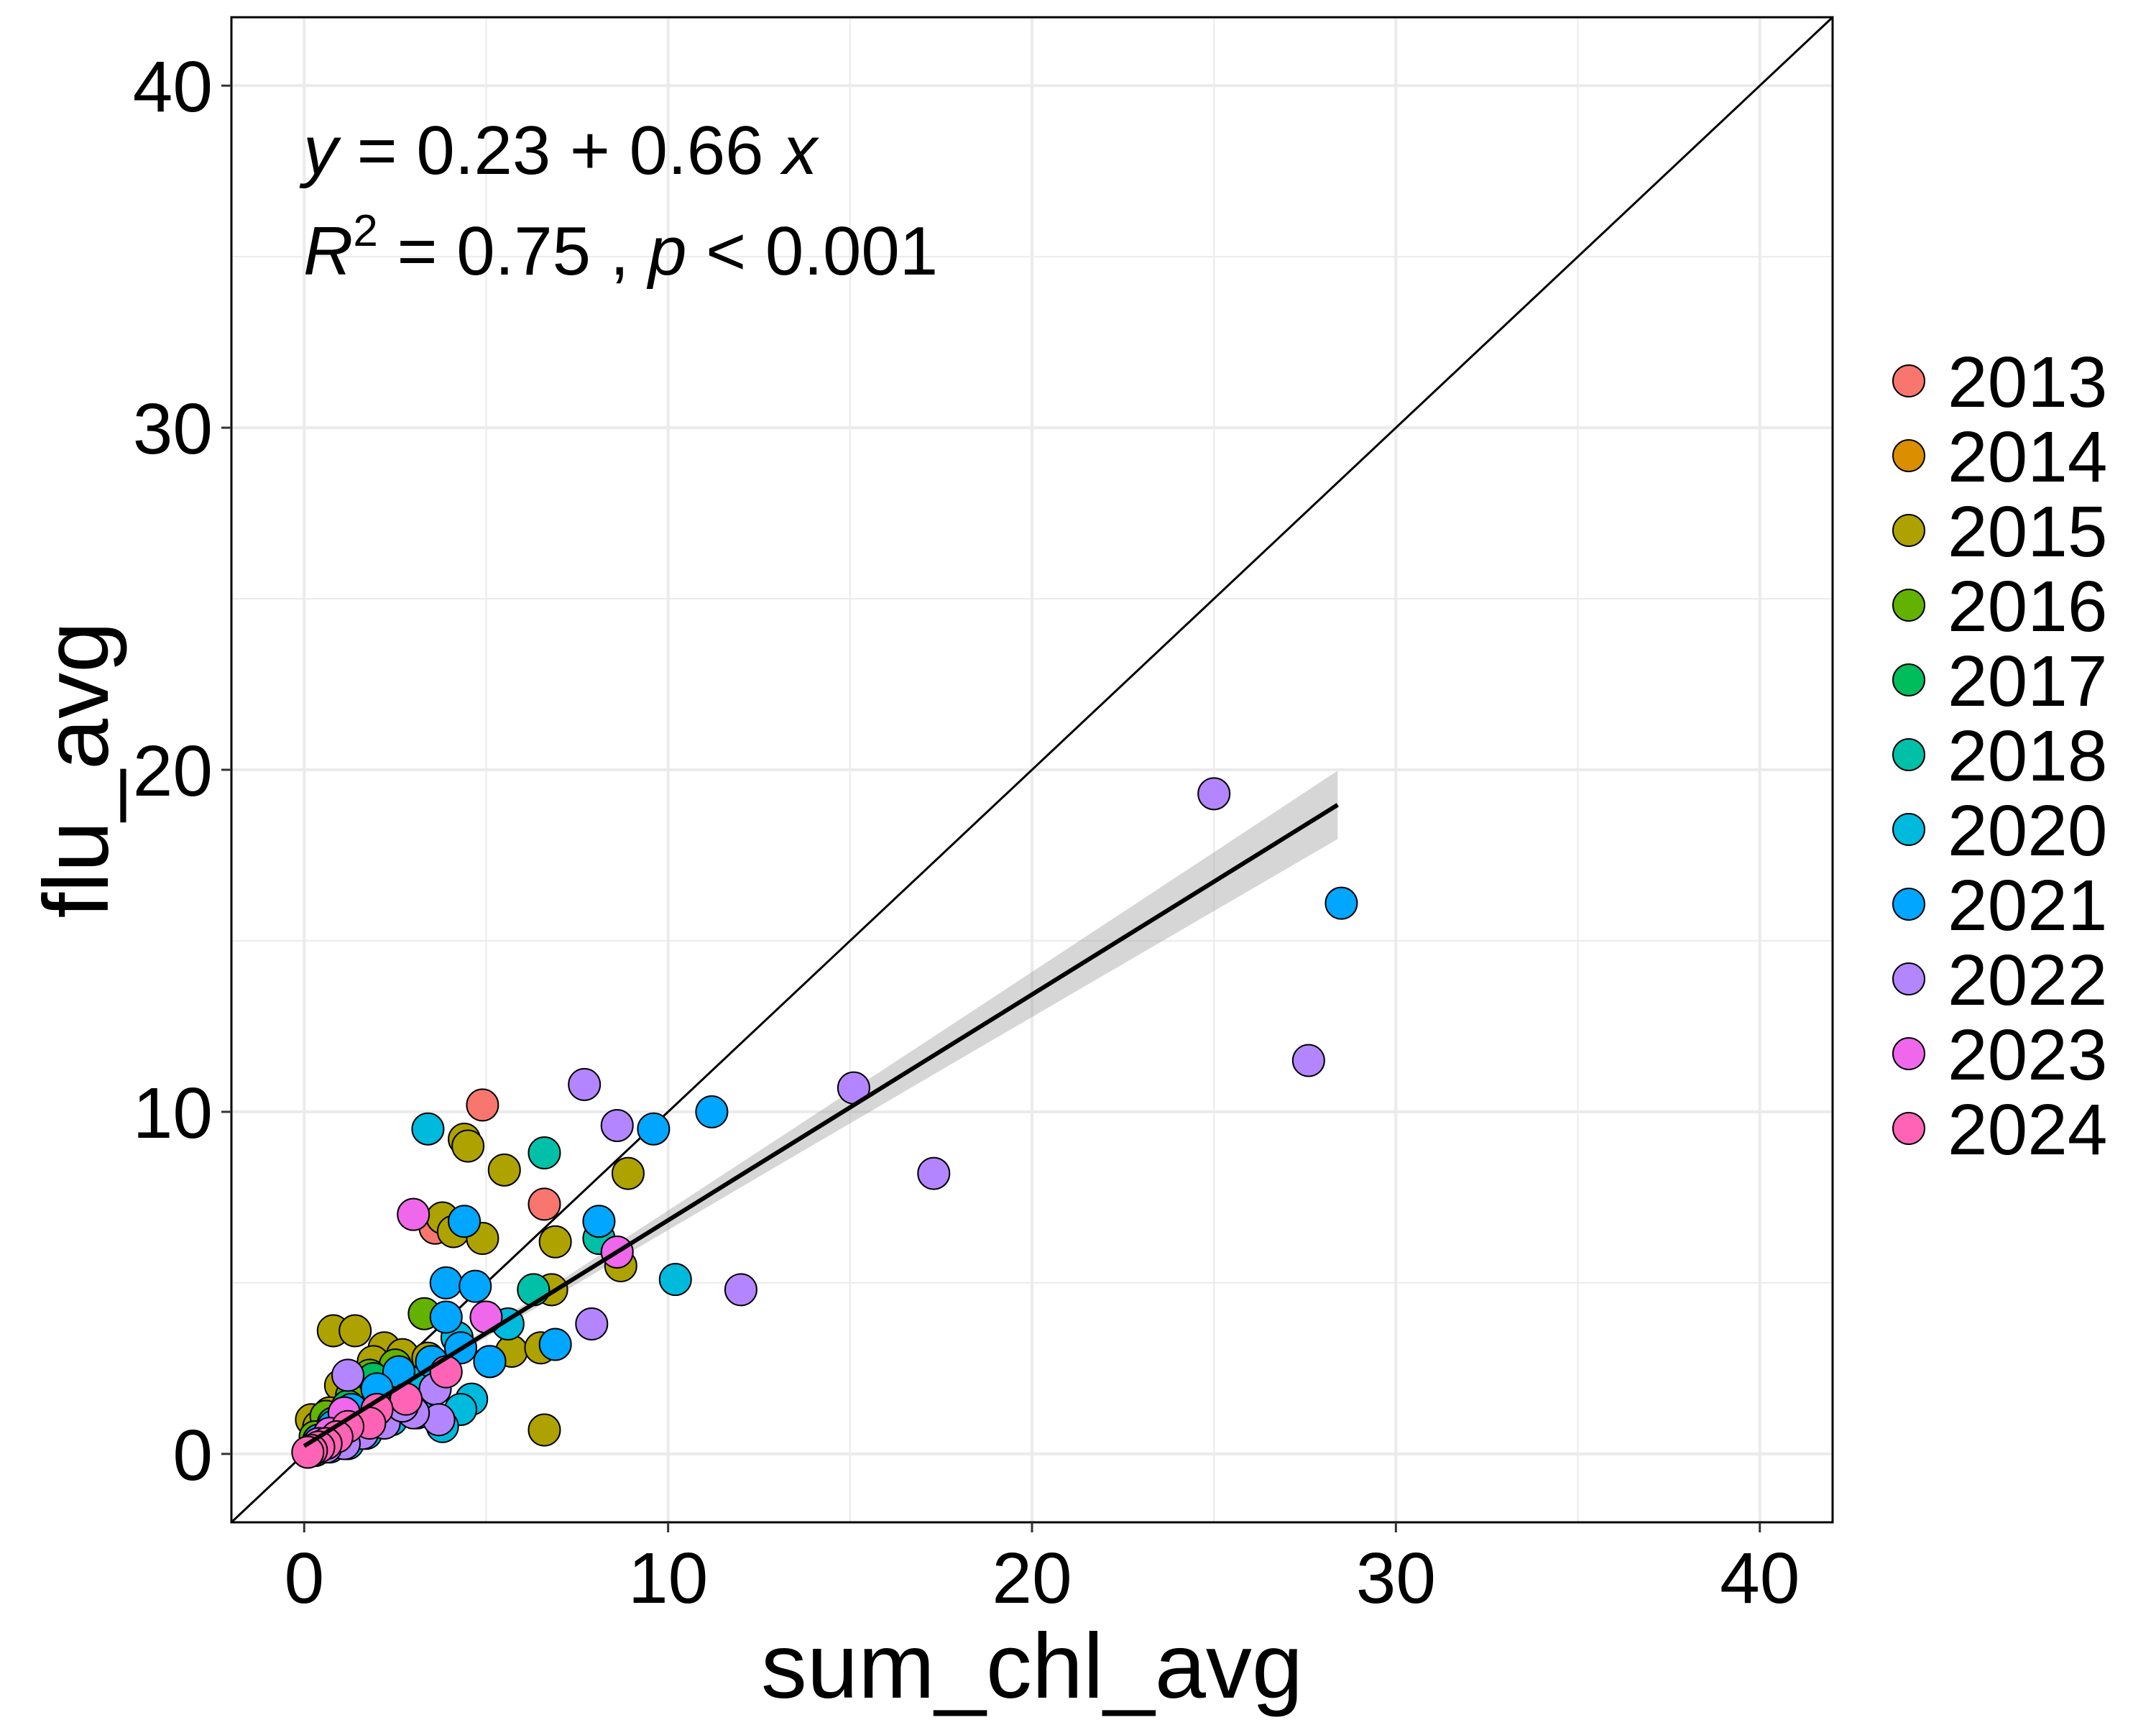  Describe the element at coordinates (2027, 382) in the screenshot. I see `legend-label-2013: 2013` at that location.